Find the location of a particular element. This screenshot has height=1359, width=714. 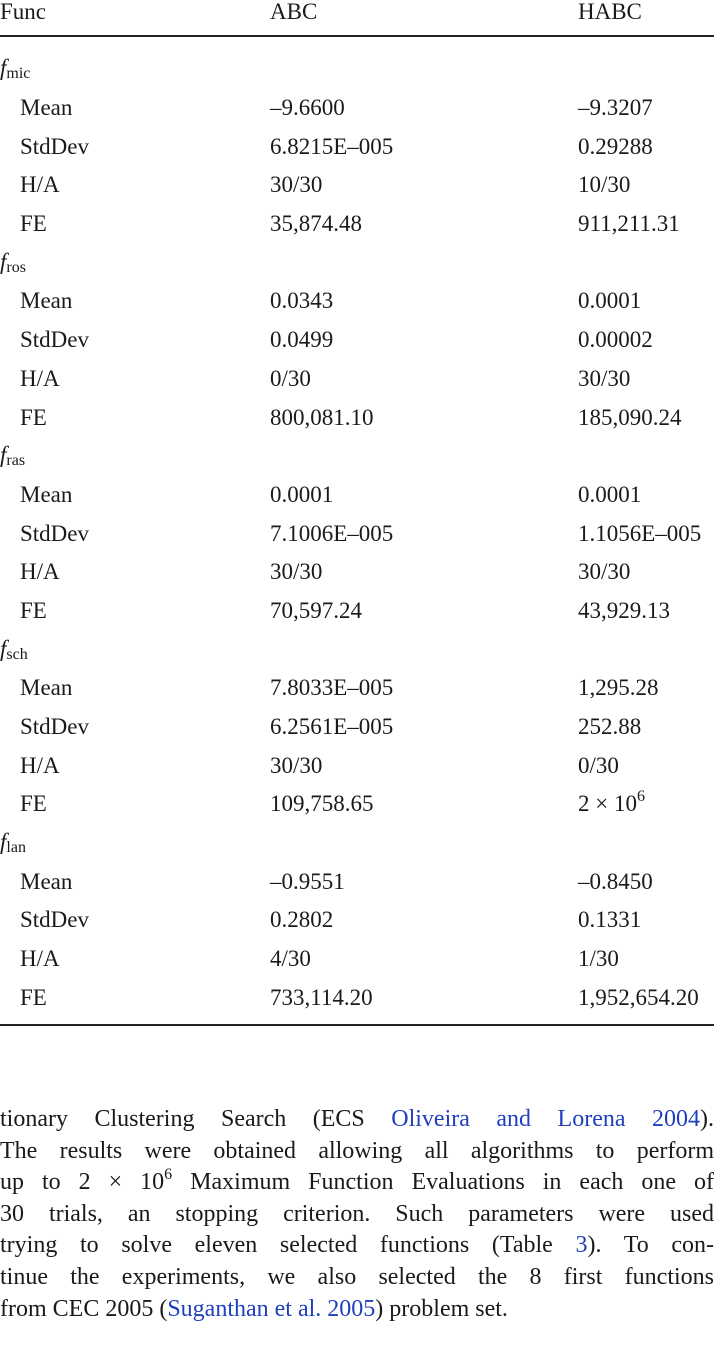

power-base: 2 × 10 is located at coordinates (607, 804).